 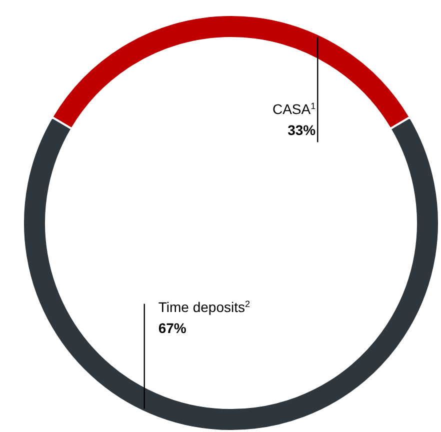 I want to click on slice-label: Time deposits$^{2}$, so click(x=204, y=306).